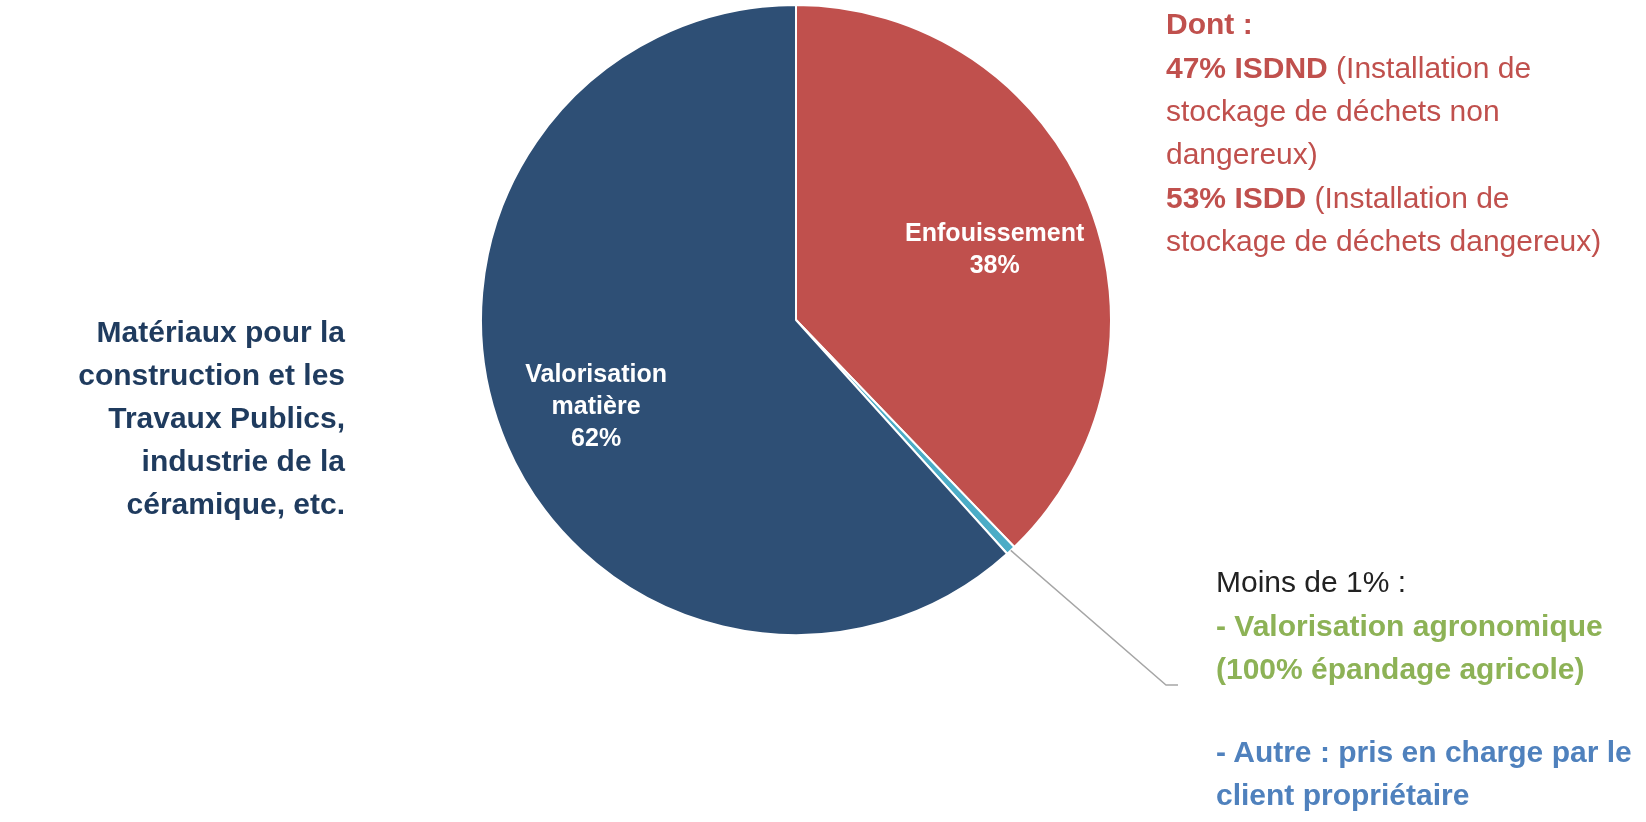  What do you see at coordinates (1424, 773) in the screenshot?
I see `text: - Autre : pris en charge par le client propriétaire` at bounding box center [1424, 773].